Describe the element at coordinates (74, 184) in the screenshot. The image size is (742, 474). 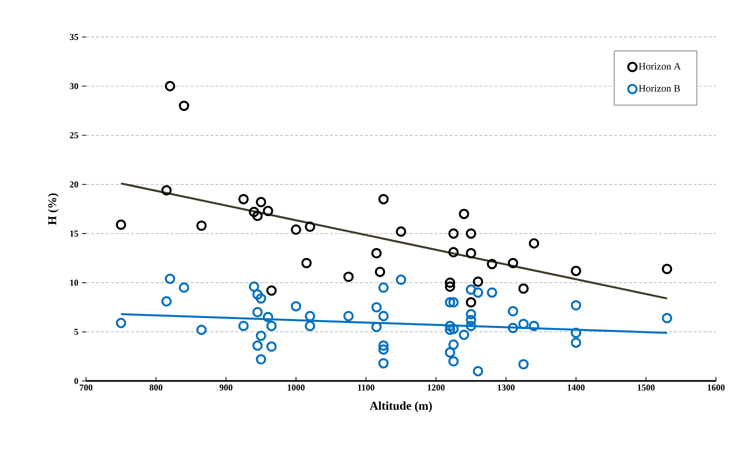
I see `y-tick-label: 20` at that location.